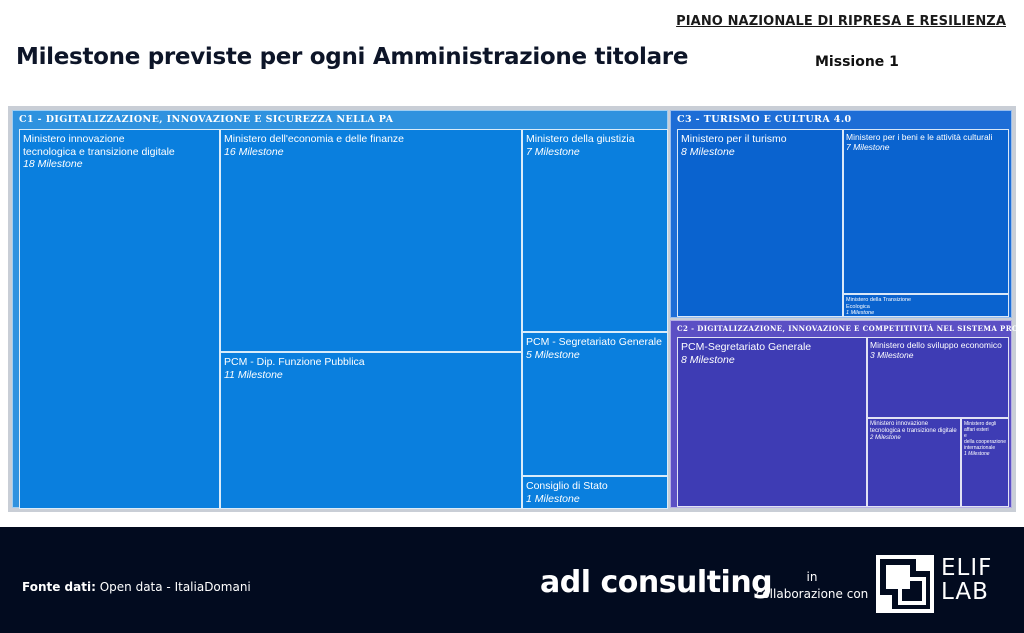  Describe the element at coordinates (580, 139) in the screenshot. I see `treemap-tile-name: Ministero della giustizia` at that location.